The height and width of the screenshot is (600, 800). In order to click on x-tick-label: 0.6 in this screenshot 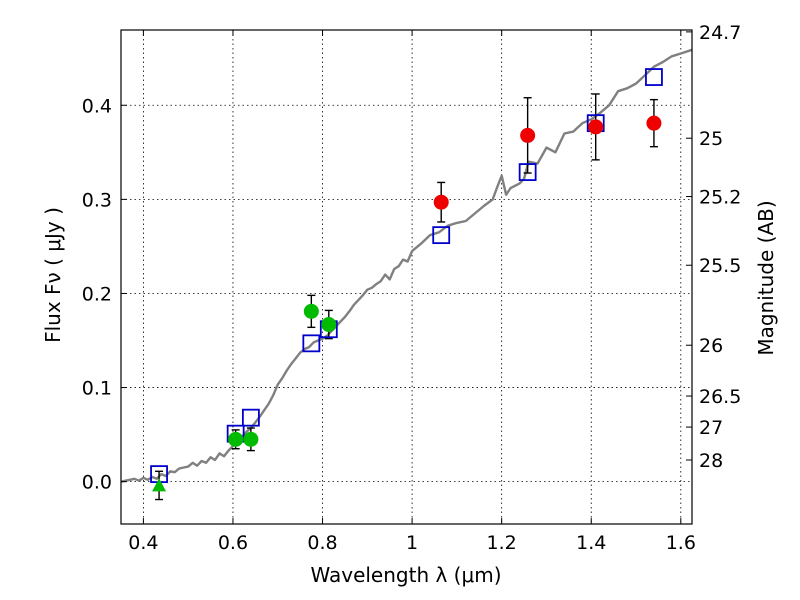, I will do `click(233, 543)`.